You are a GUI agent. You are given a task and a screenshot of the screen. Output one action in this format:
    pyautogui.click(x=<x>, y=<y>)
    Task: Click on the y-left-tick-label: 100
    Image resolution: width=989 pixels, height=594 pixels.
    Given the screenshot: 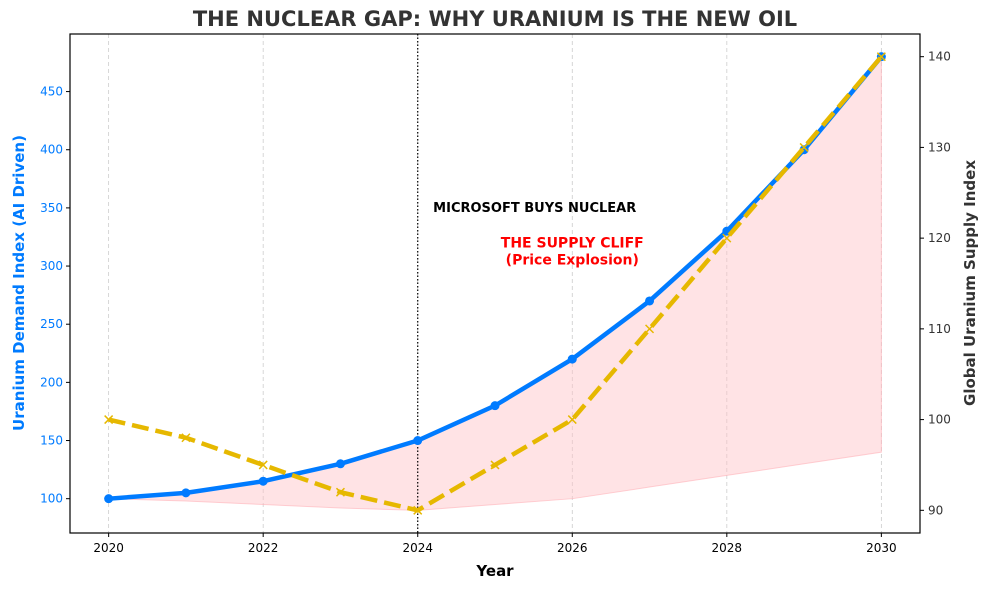 What is the action you would take?
    pyautogui.click(x=51, y=499)
    